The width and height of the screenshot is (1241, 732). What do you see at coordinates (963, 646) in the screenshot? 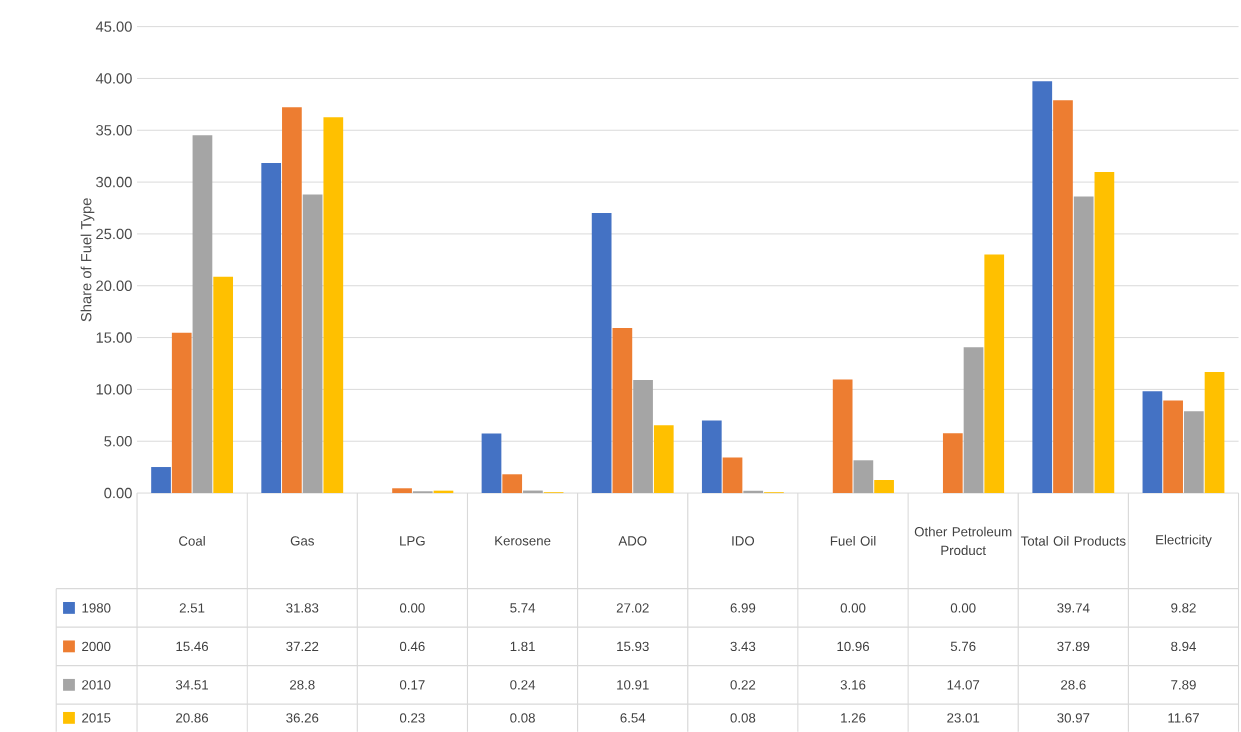
I see `data-label: 5.76` at bounding box center [963, 646].